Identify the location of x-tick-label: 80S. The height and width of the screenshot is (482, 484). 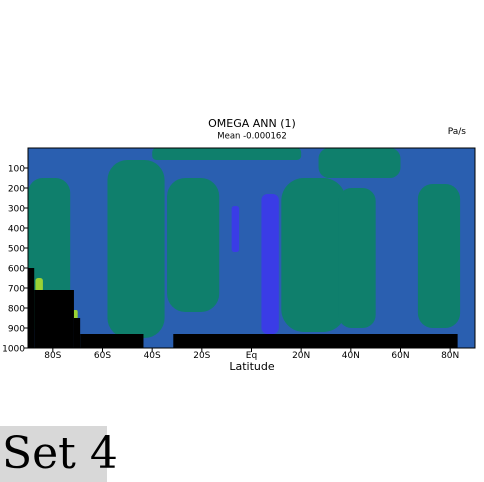
(52, 356).